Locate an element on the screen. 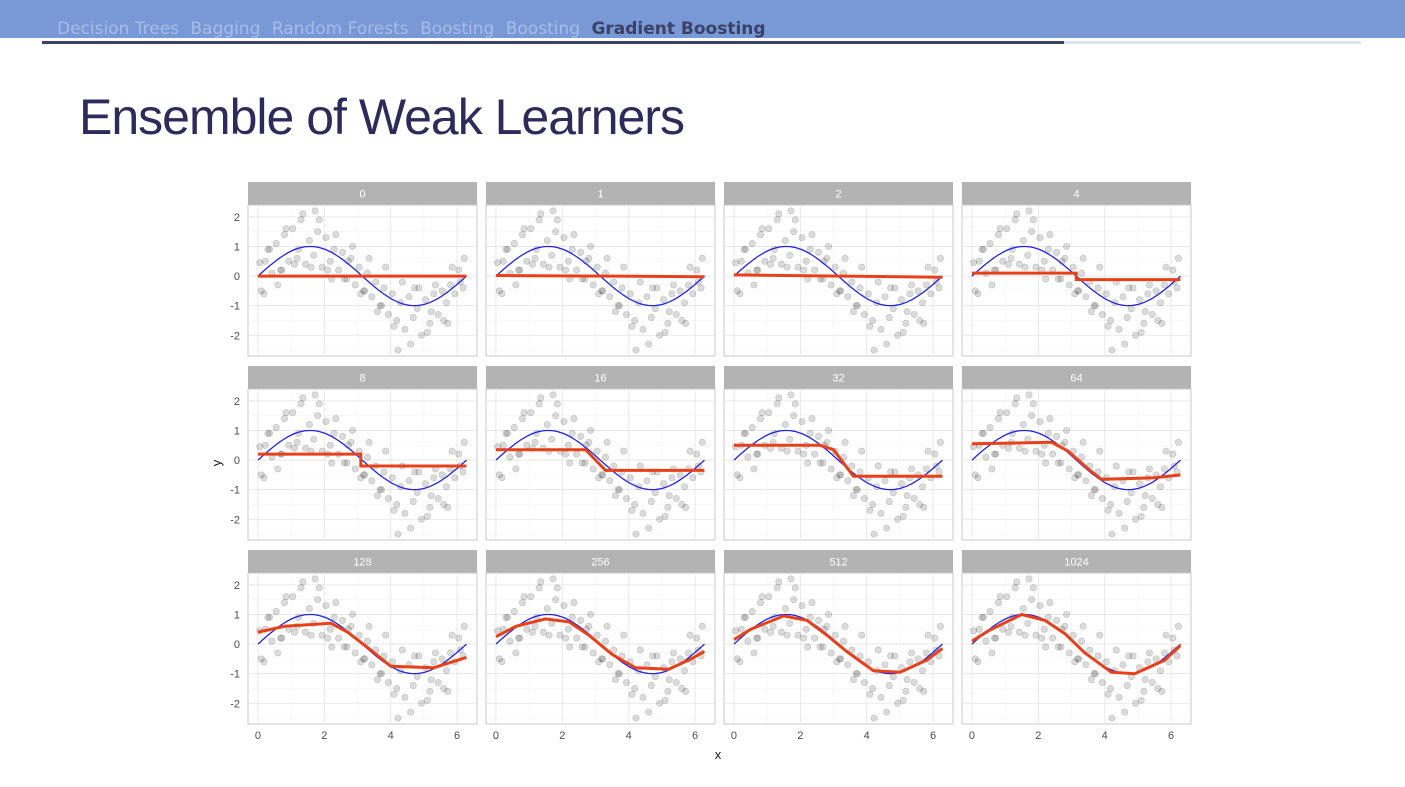 The image size is (1405, 787). tab-random-forests: Random Forests is located at coordinates (340, 29).